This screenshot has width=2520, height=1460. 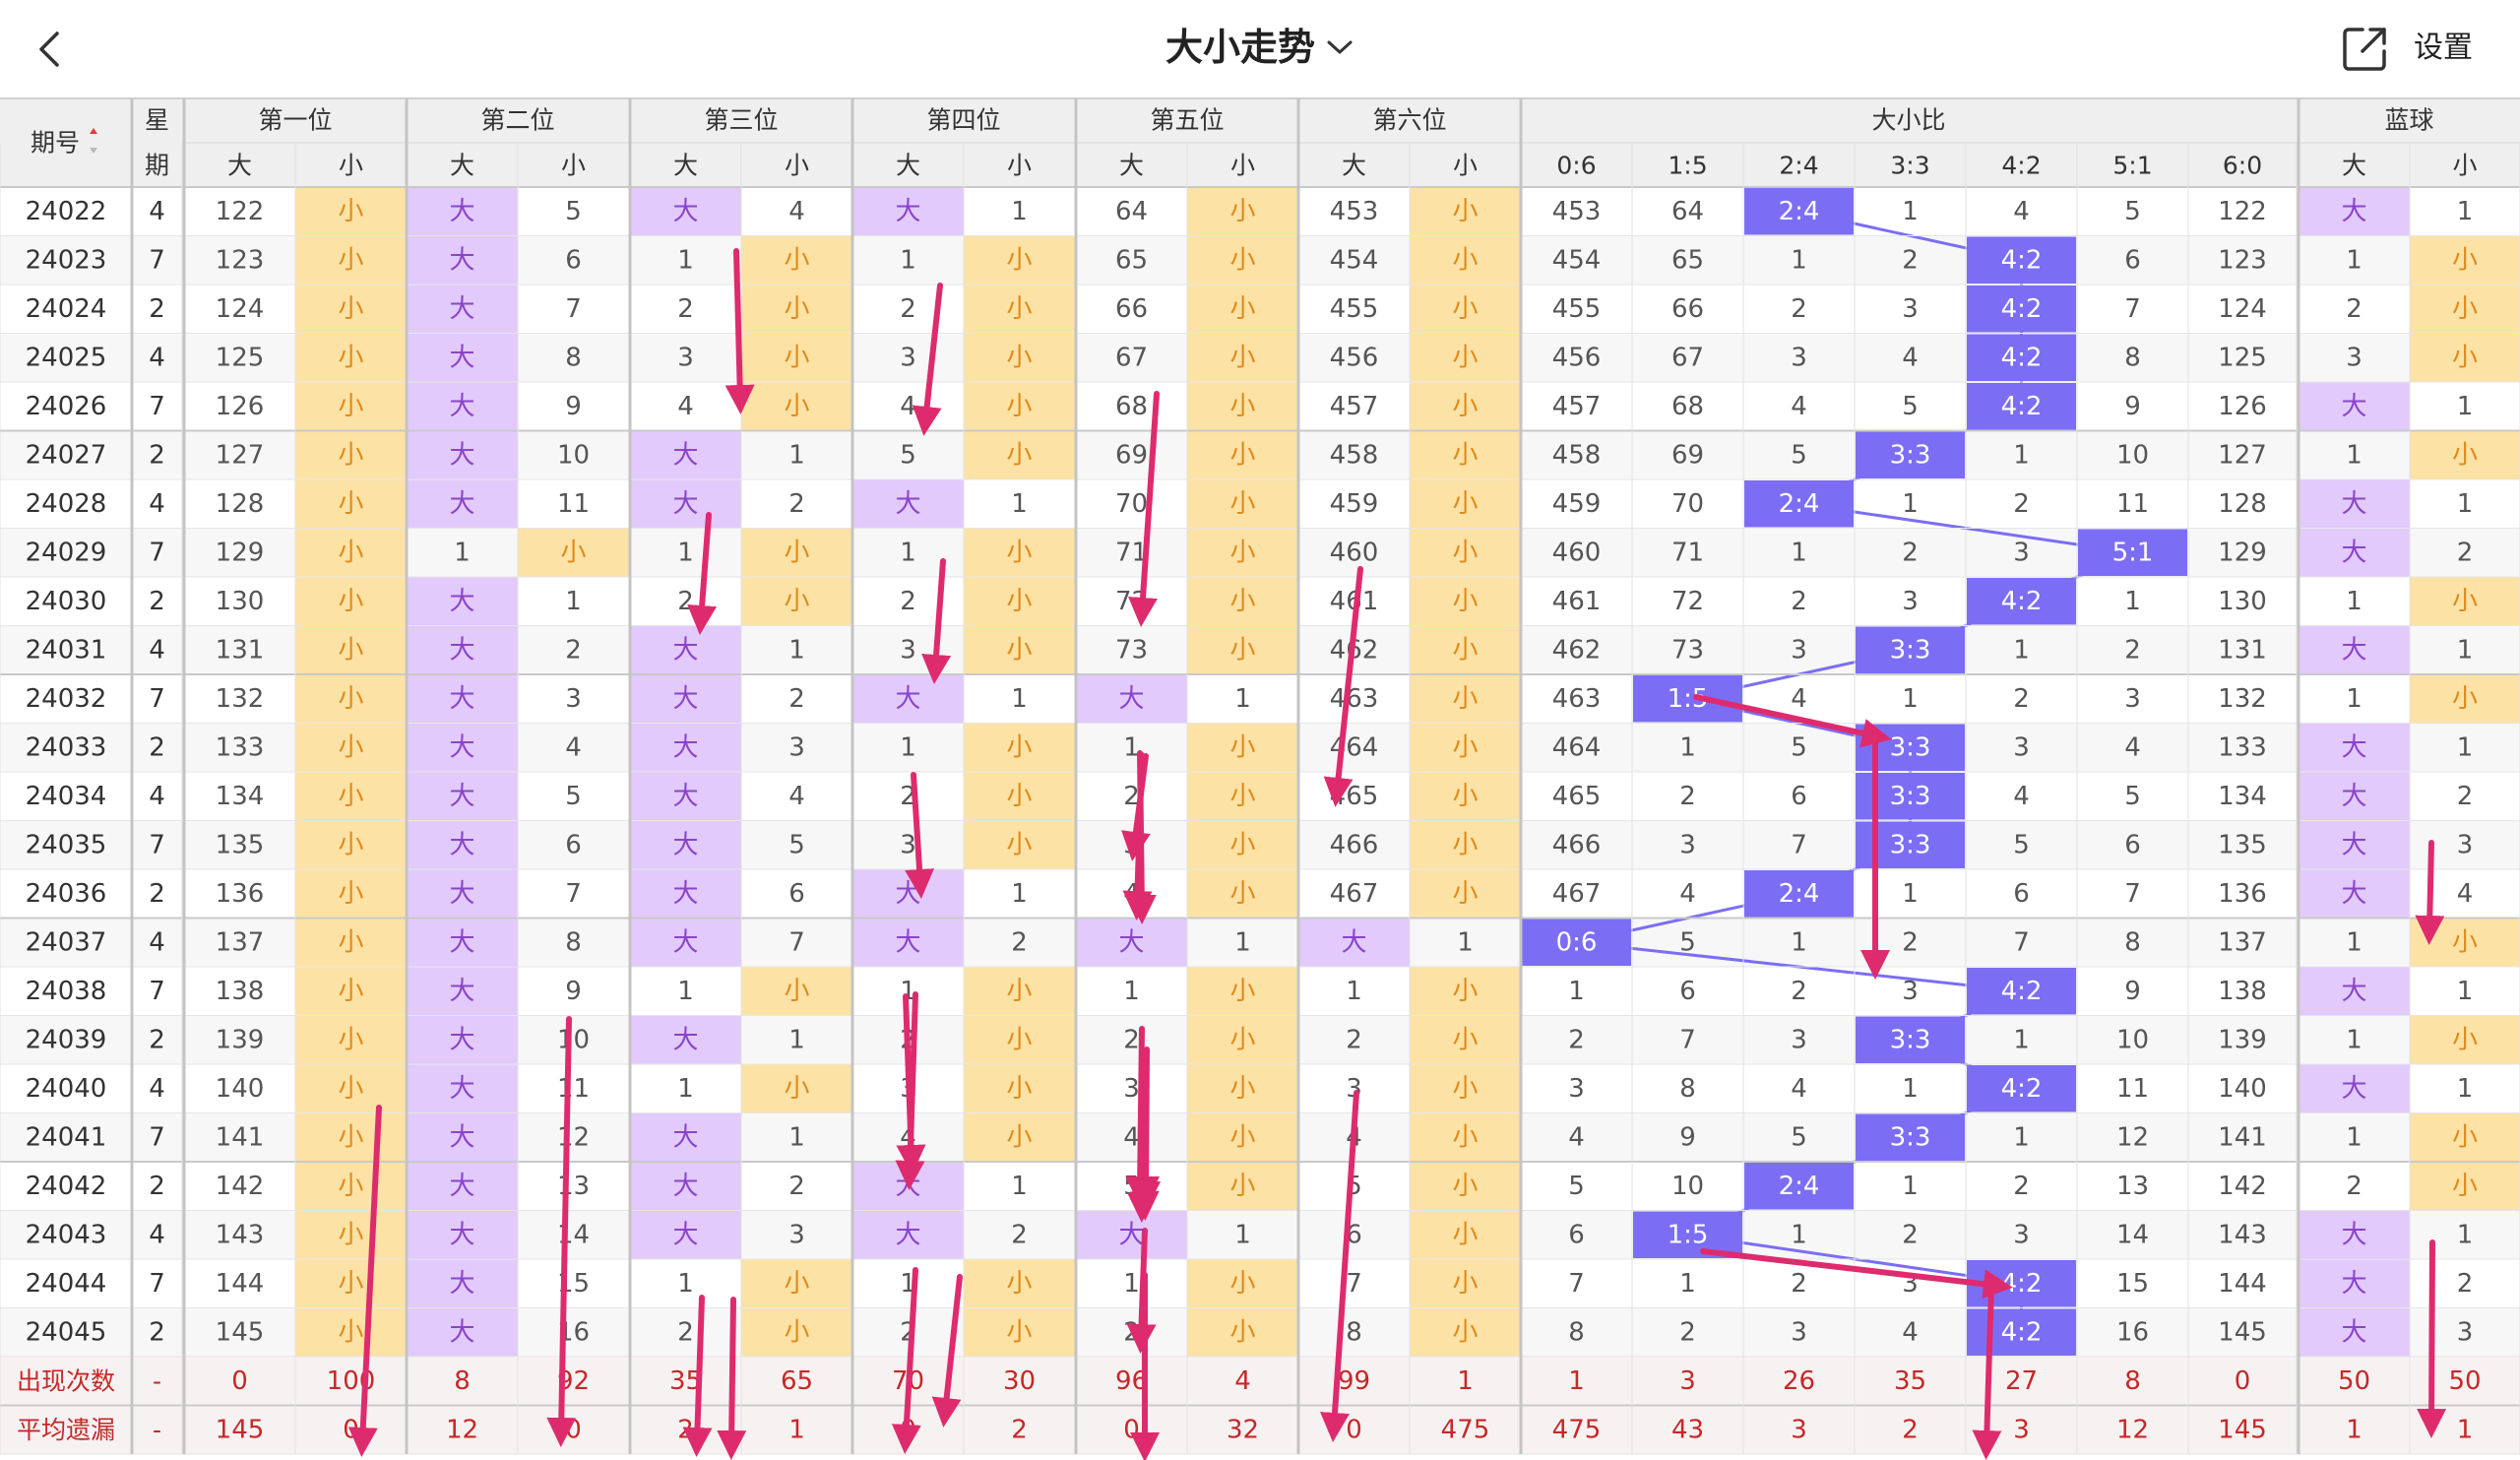 What do you see at coordinates (1577, 1429) in the screenshot?
I see `footer-value: 475` at bounding box center [1577, 1429].